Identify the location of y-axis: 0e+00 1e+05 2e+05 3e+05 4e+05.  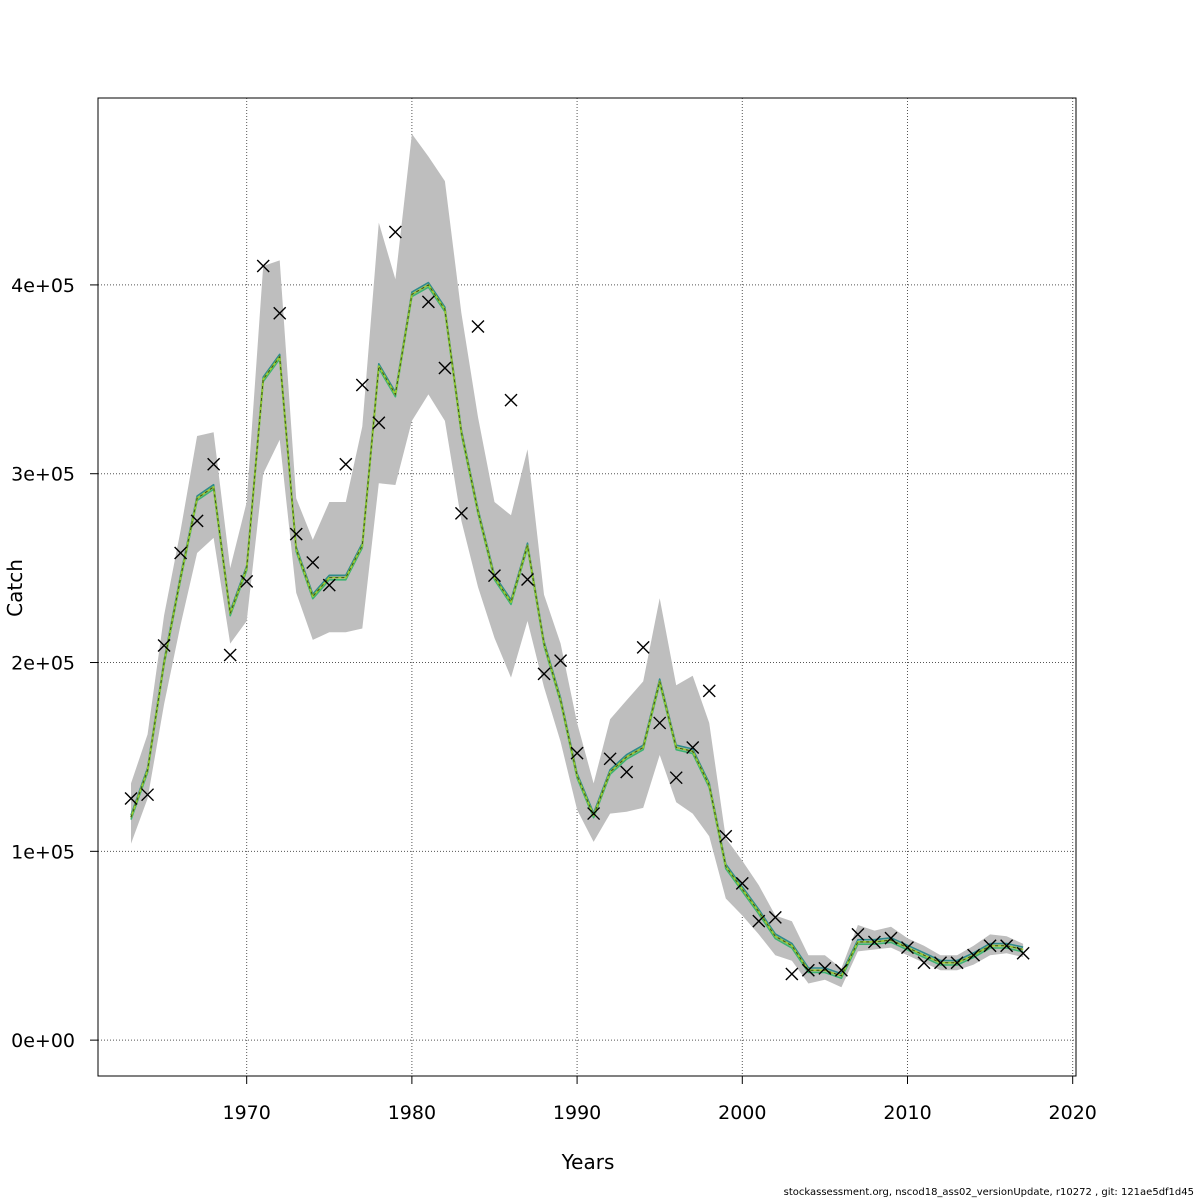
(55, 663).